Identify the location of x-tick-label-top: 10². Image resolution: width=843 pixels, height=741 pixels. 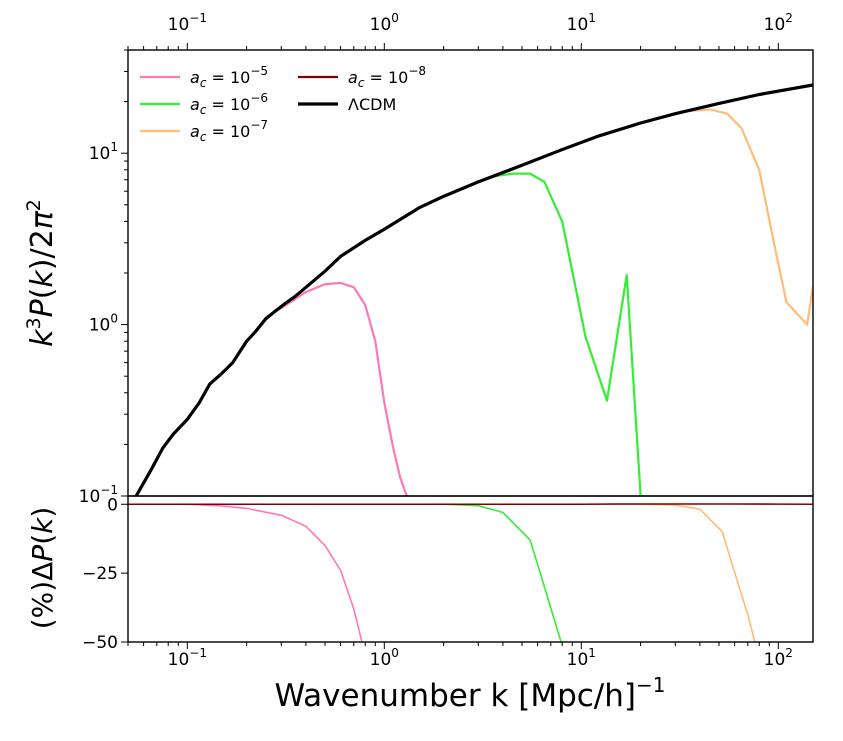
(778, 23).